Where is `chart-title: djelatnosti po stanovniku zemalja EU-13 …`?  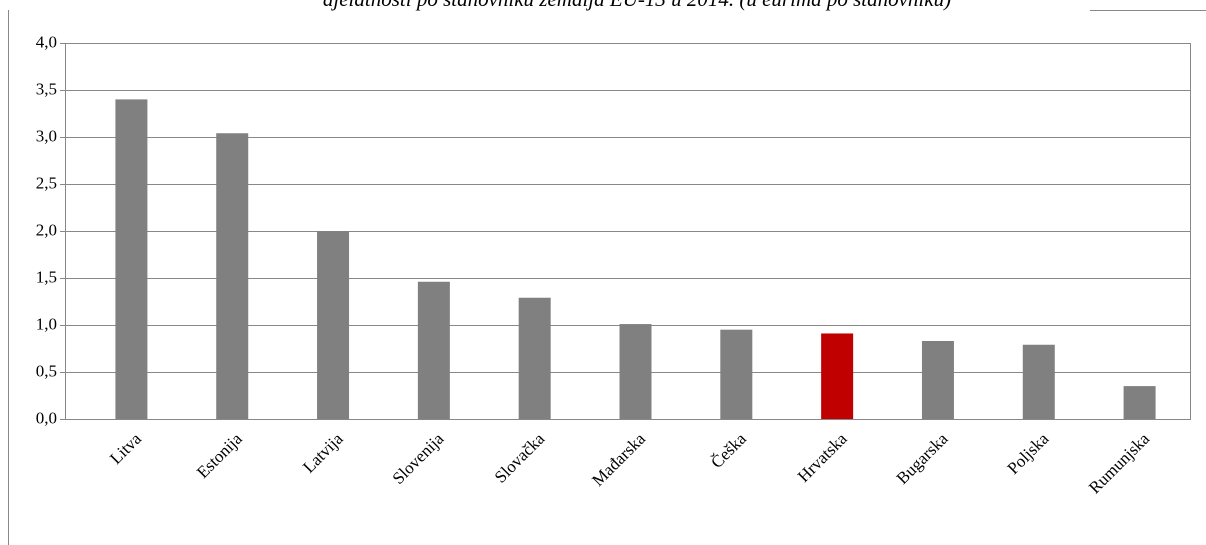
chart-title: djelatnosti po stanovniku zemalja EU-13 … is located at coordinates (637, 5).